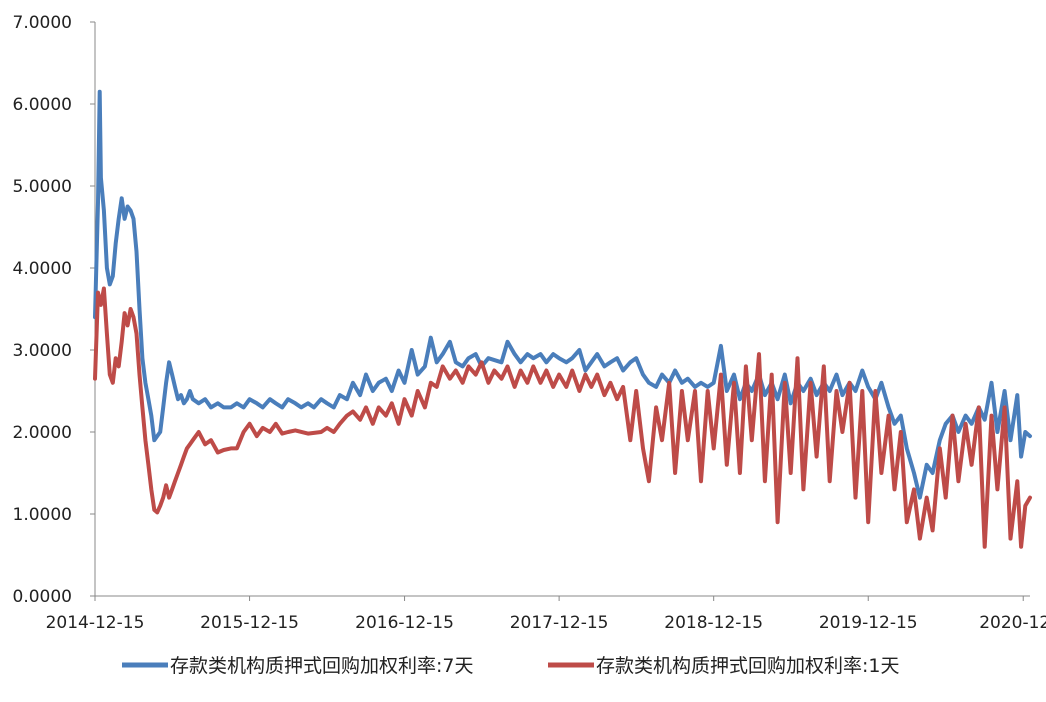  Describe the element at coordinates (42, 105) in the screenshot. I see `y-tick-label: 6.0000` at that location.